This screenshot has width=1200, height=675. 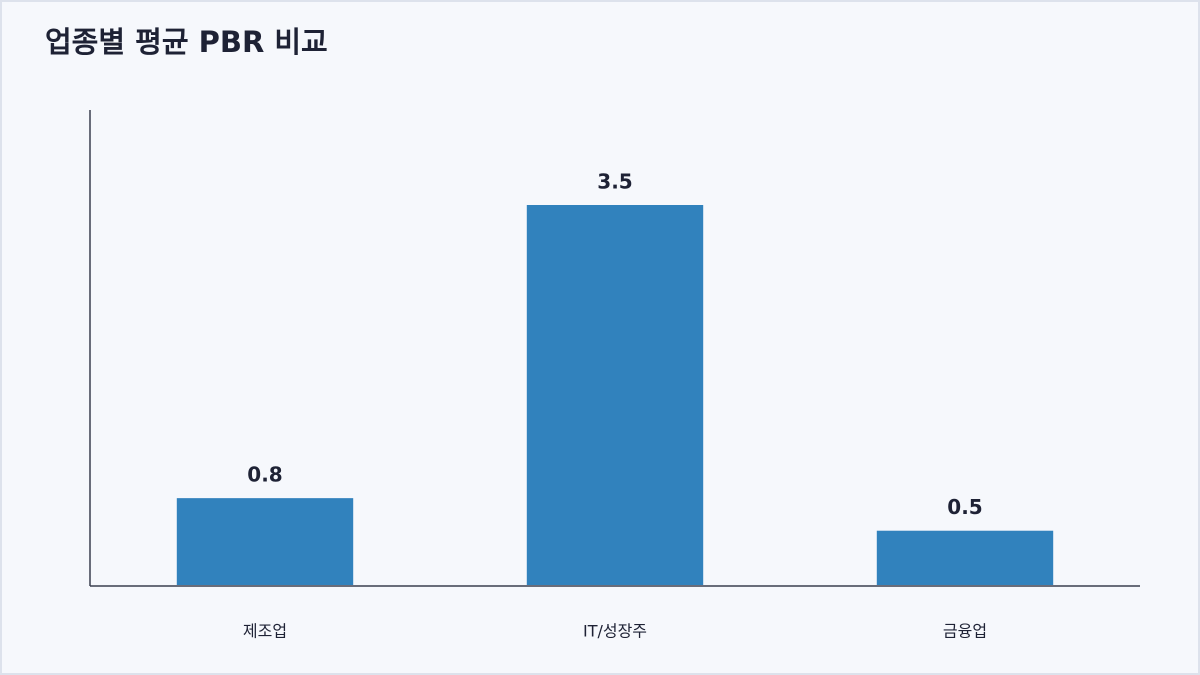 What do you see at coordinates (615, 631) in the screenshot?
I see `x-tick-label: IT/성장주` at bounding box center [615, 631].